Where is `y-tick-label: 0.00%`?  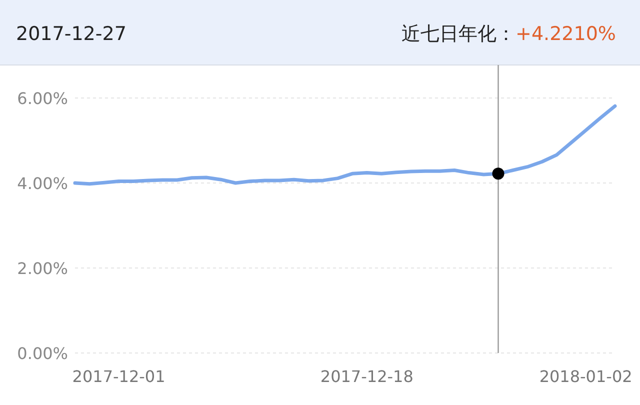
y-tick-label: 0.00% is located at coordinates (42, 353).